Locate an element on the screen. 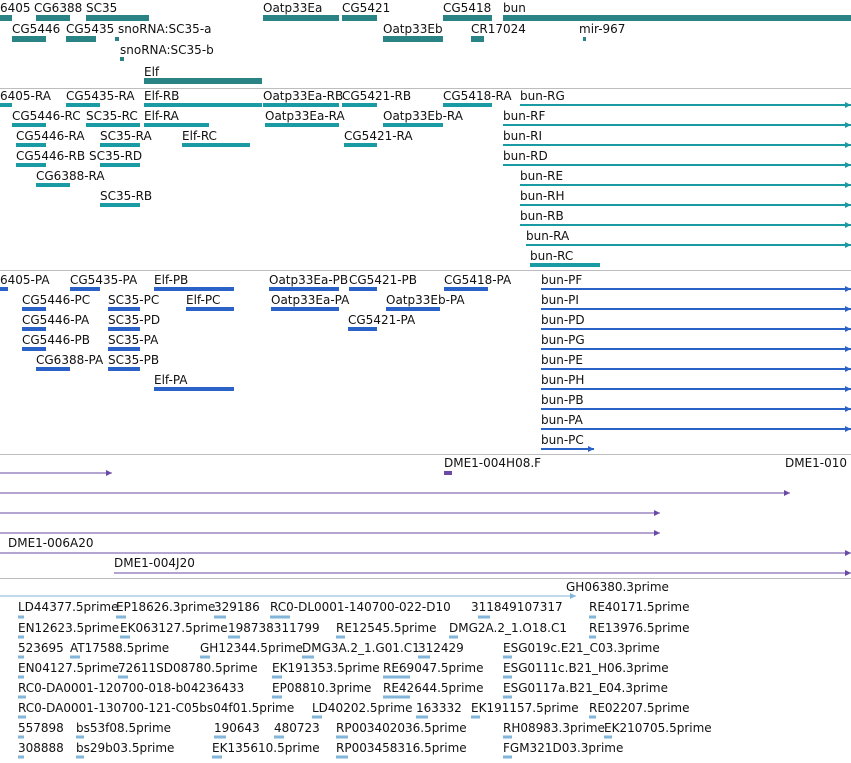 This screenshot has height=763, width=851. feature: EK191353.5prime is located at coordinates (326, 670).